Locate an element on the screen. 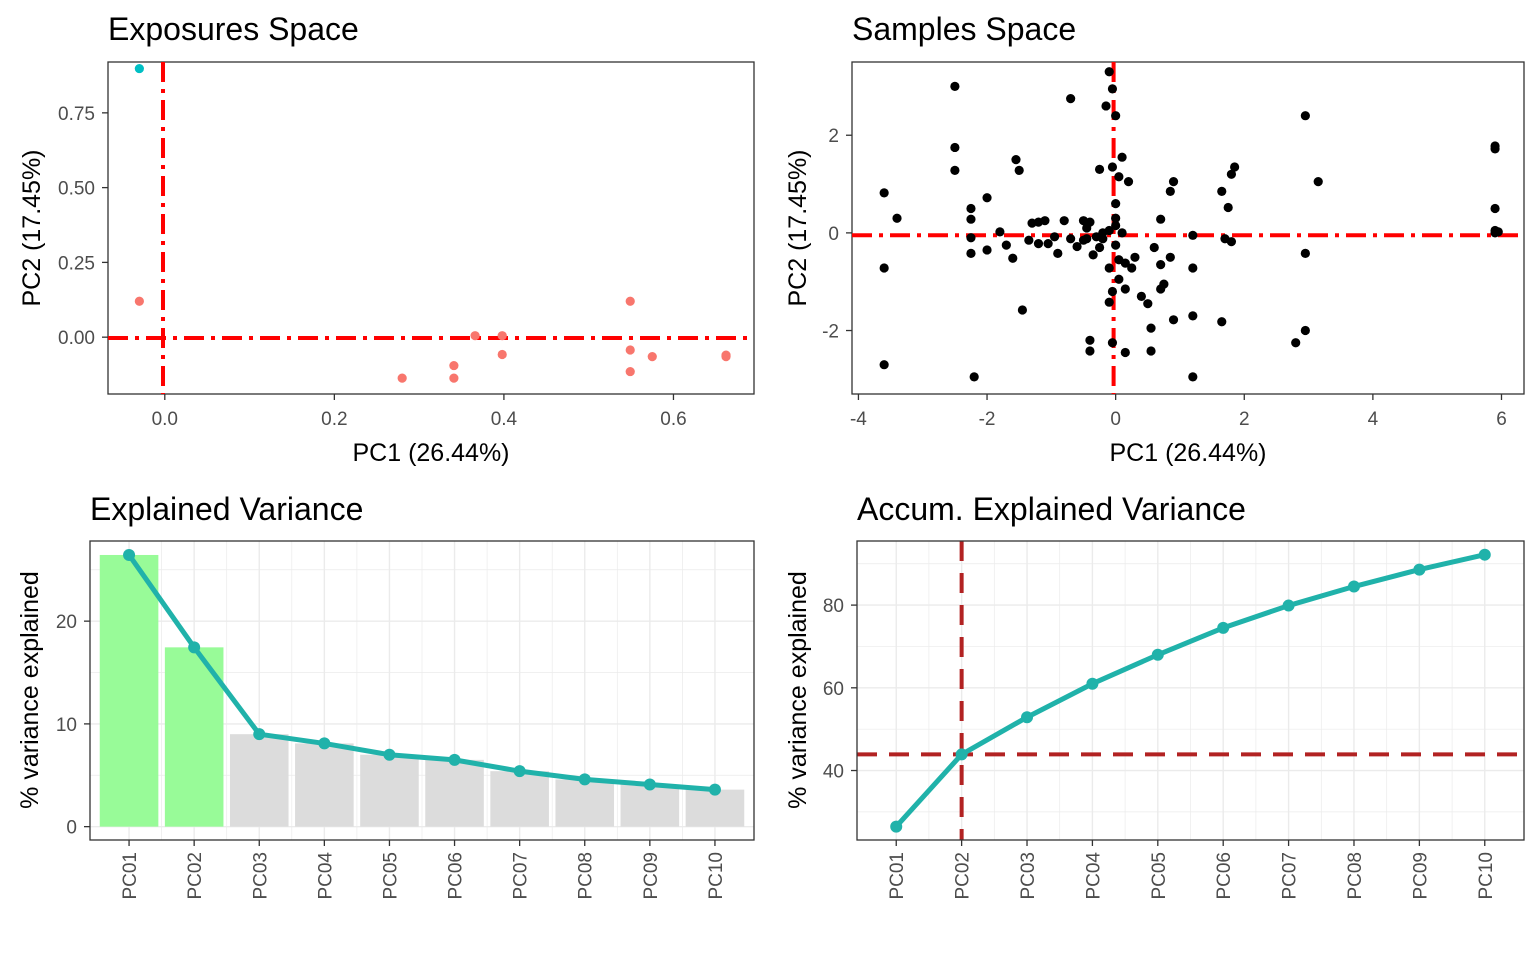  y-axis-ticks: 40 60 80 is located at coordinates (840, 689).